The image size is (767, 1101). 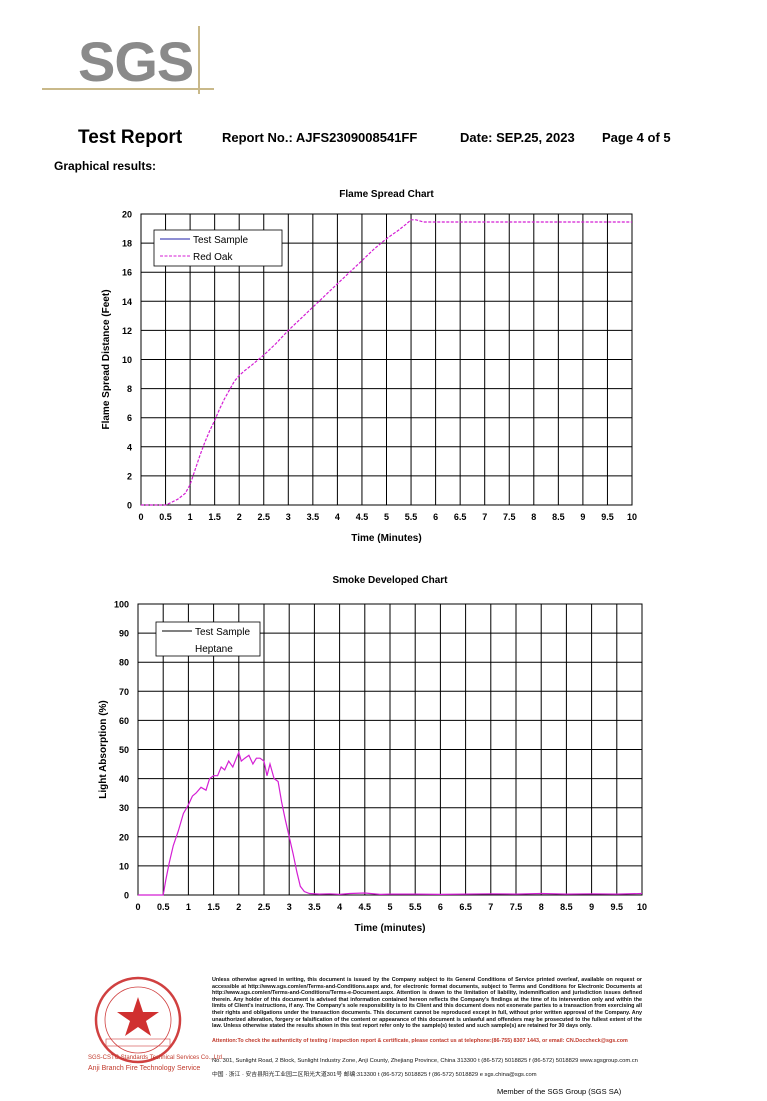 What do you see at coordinates (313, 517) in the screenshot?
I see `chart1-x-tick-label: 3.5` at bounding box center [313, 517].